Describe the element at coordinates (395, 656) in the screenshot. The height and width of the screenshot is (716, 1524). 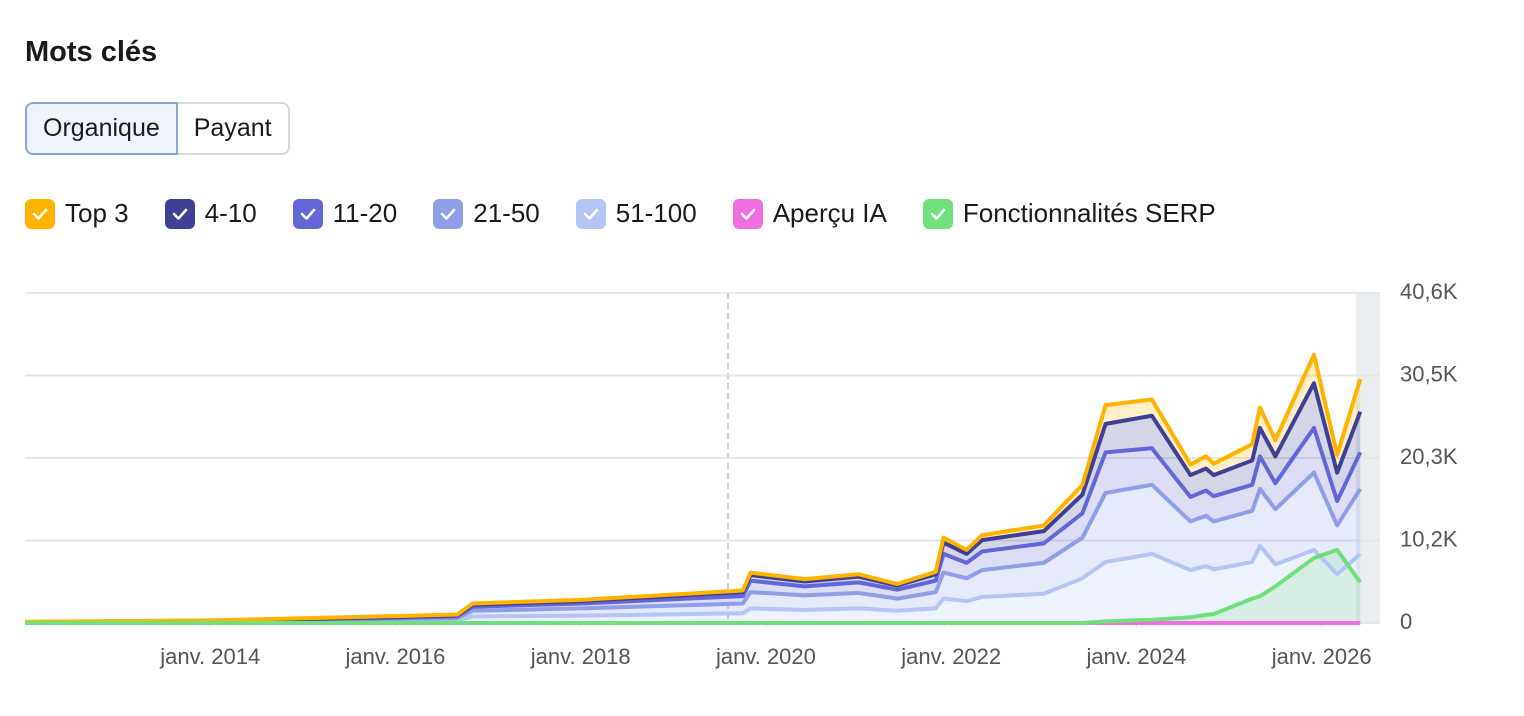
I see `x-tick-label: janv. 2016` at that location.